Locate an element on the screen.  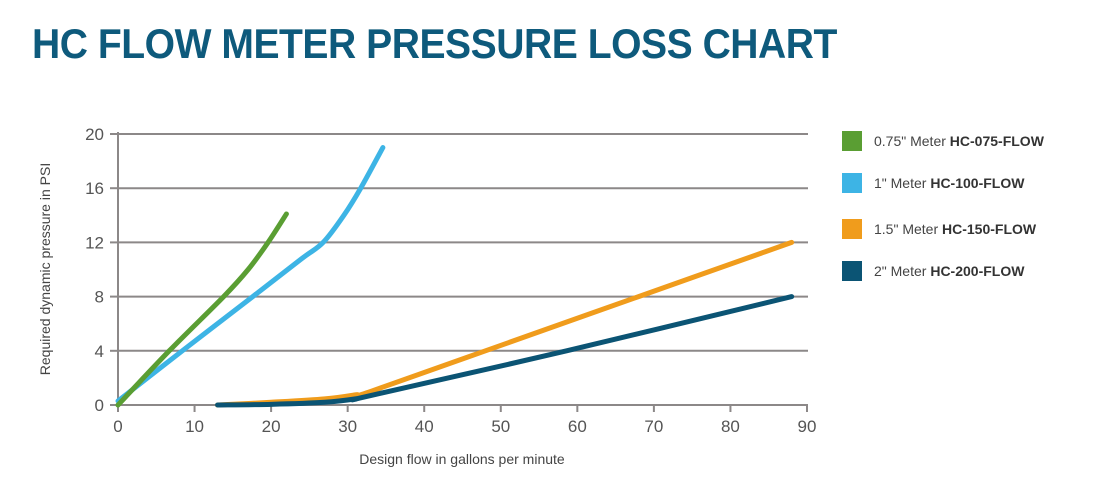
series-line-hc-200-flow is located at coordinates (505, 351).